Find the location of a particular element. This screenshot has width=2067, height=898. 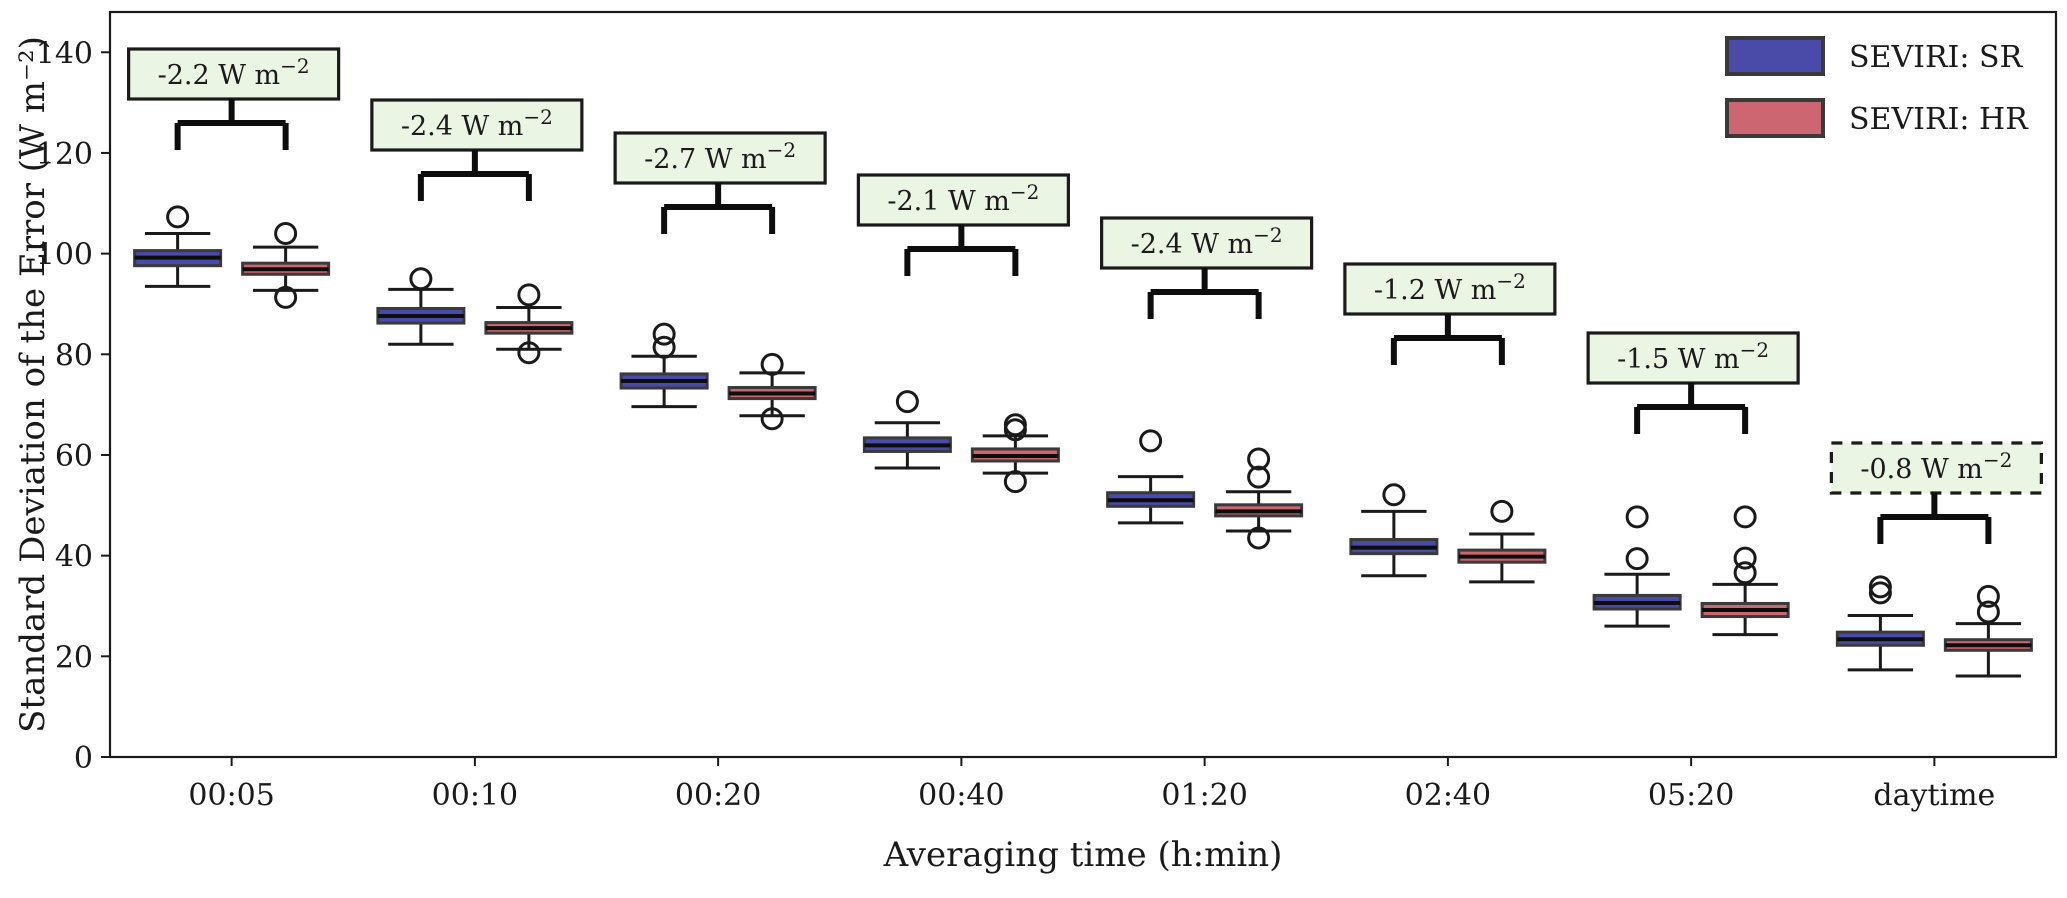

box-SEVIRISR-02:40 is located at coordinates (1394, 530).